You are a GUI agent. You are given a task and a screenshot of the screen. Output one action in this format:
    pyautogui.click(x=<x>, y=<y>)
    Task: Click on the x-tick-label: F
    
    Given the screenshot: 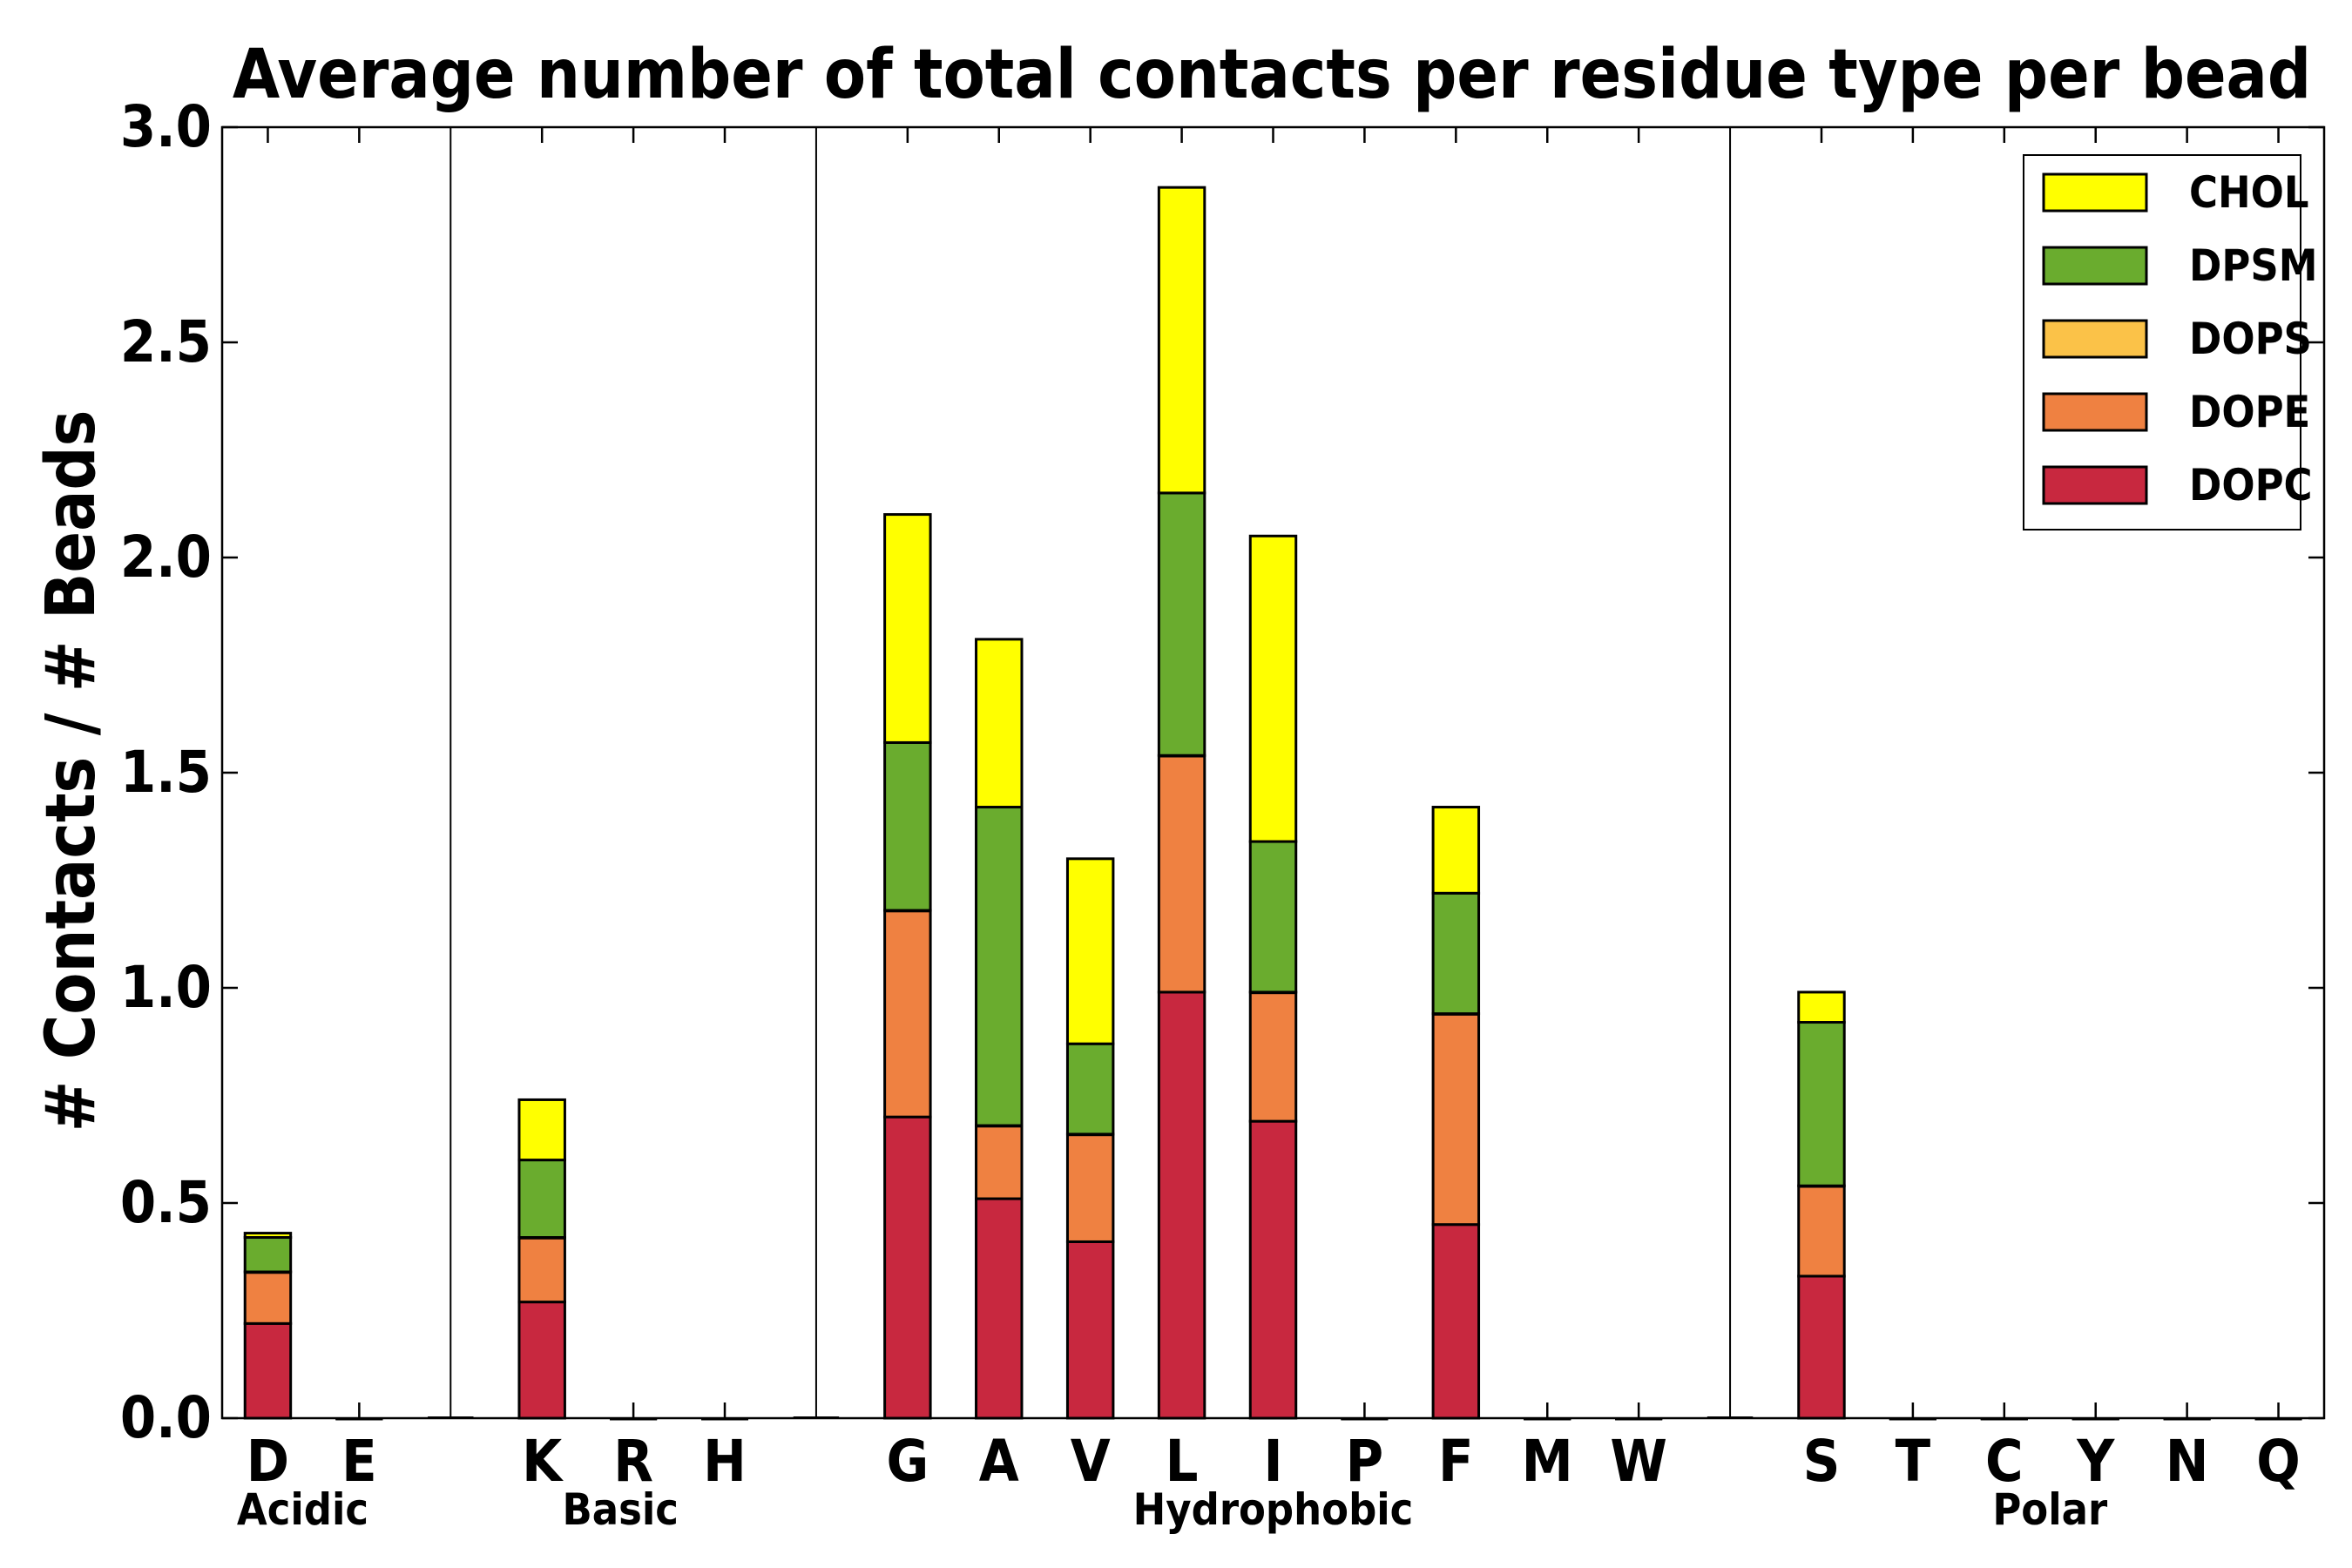 What is the action you would take?
    pyautogui.click(x=1456, y=1461)
    